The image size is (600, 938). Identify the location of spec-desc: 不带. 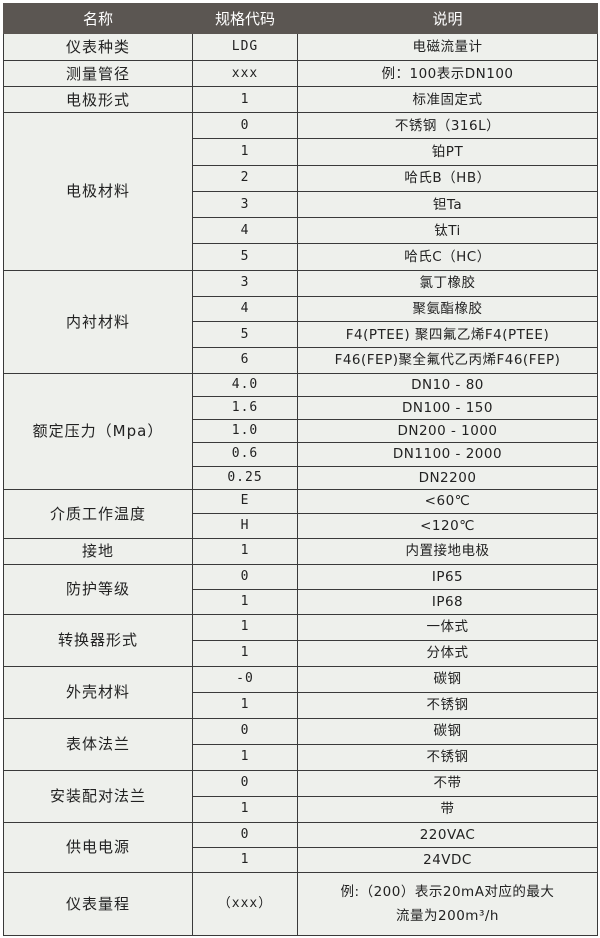
(447, 783).